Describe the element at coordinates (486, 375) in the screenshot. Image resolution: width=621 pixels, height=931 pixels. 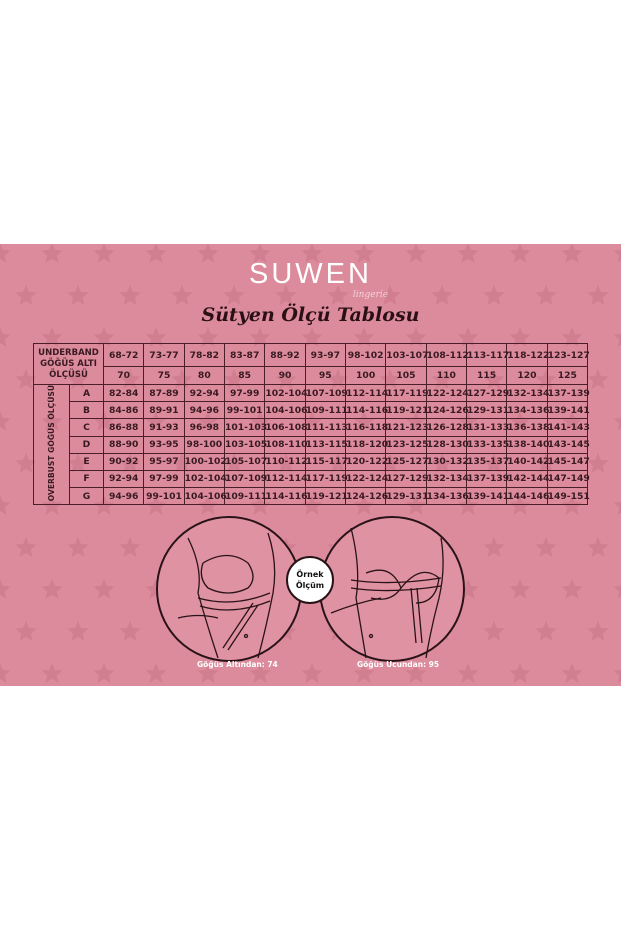
I see `band-size: 115` at that location.